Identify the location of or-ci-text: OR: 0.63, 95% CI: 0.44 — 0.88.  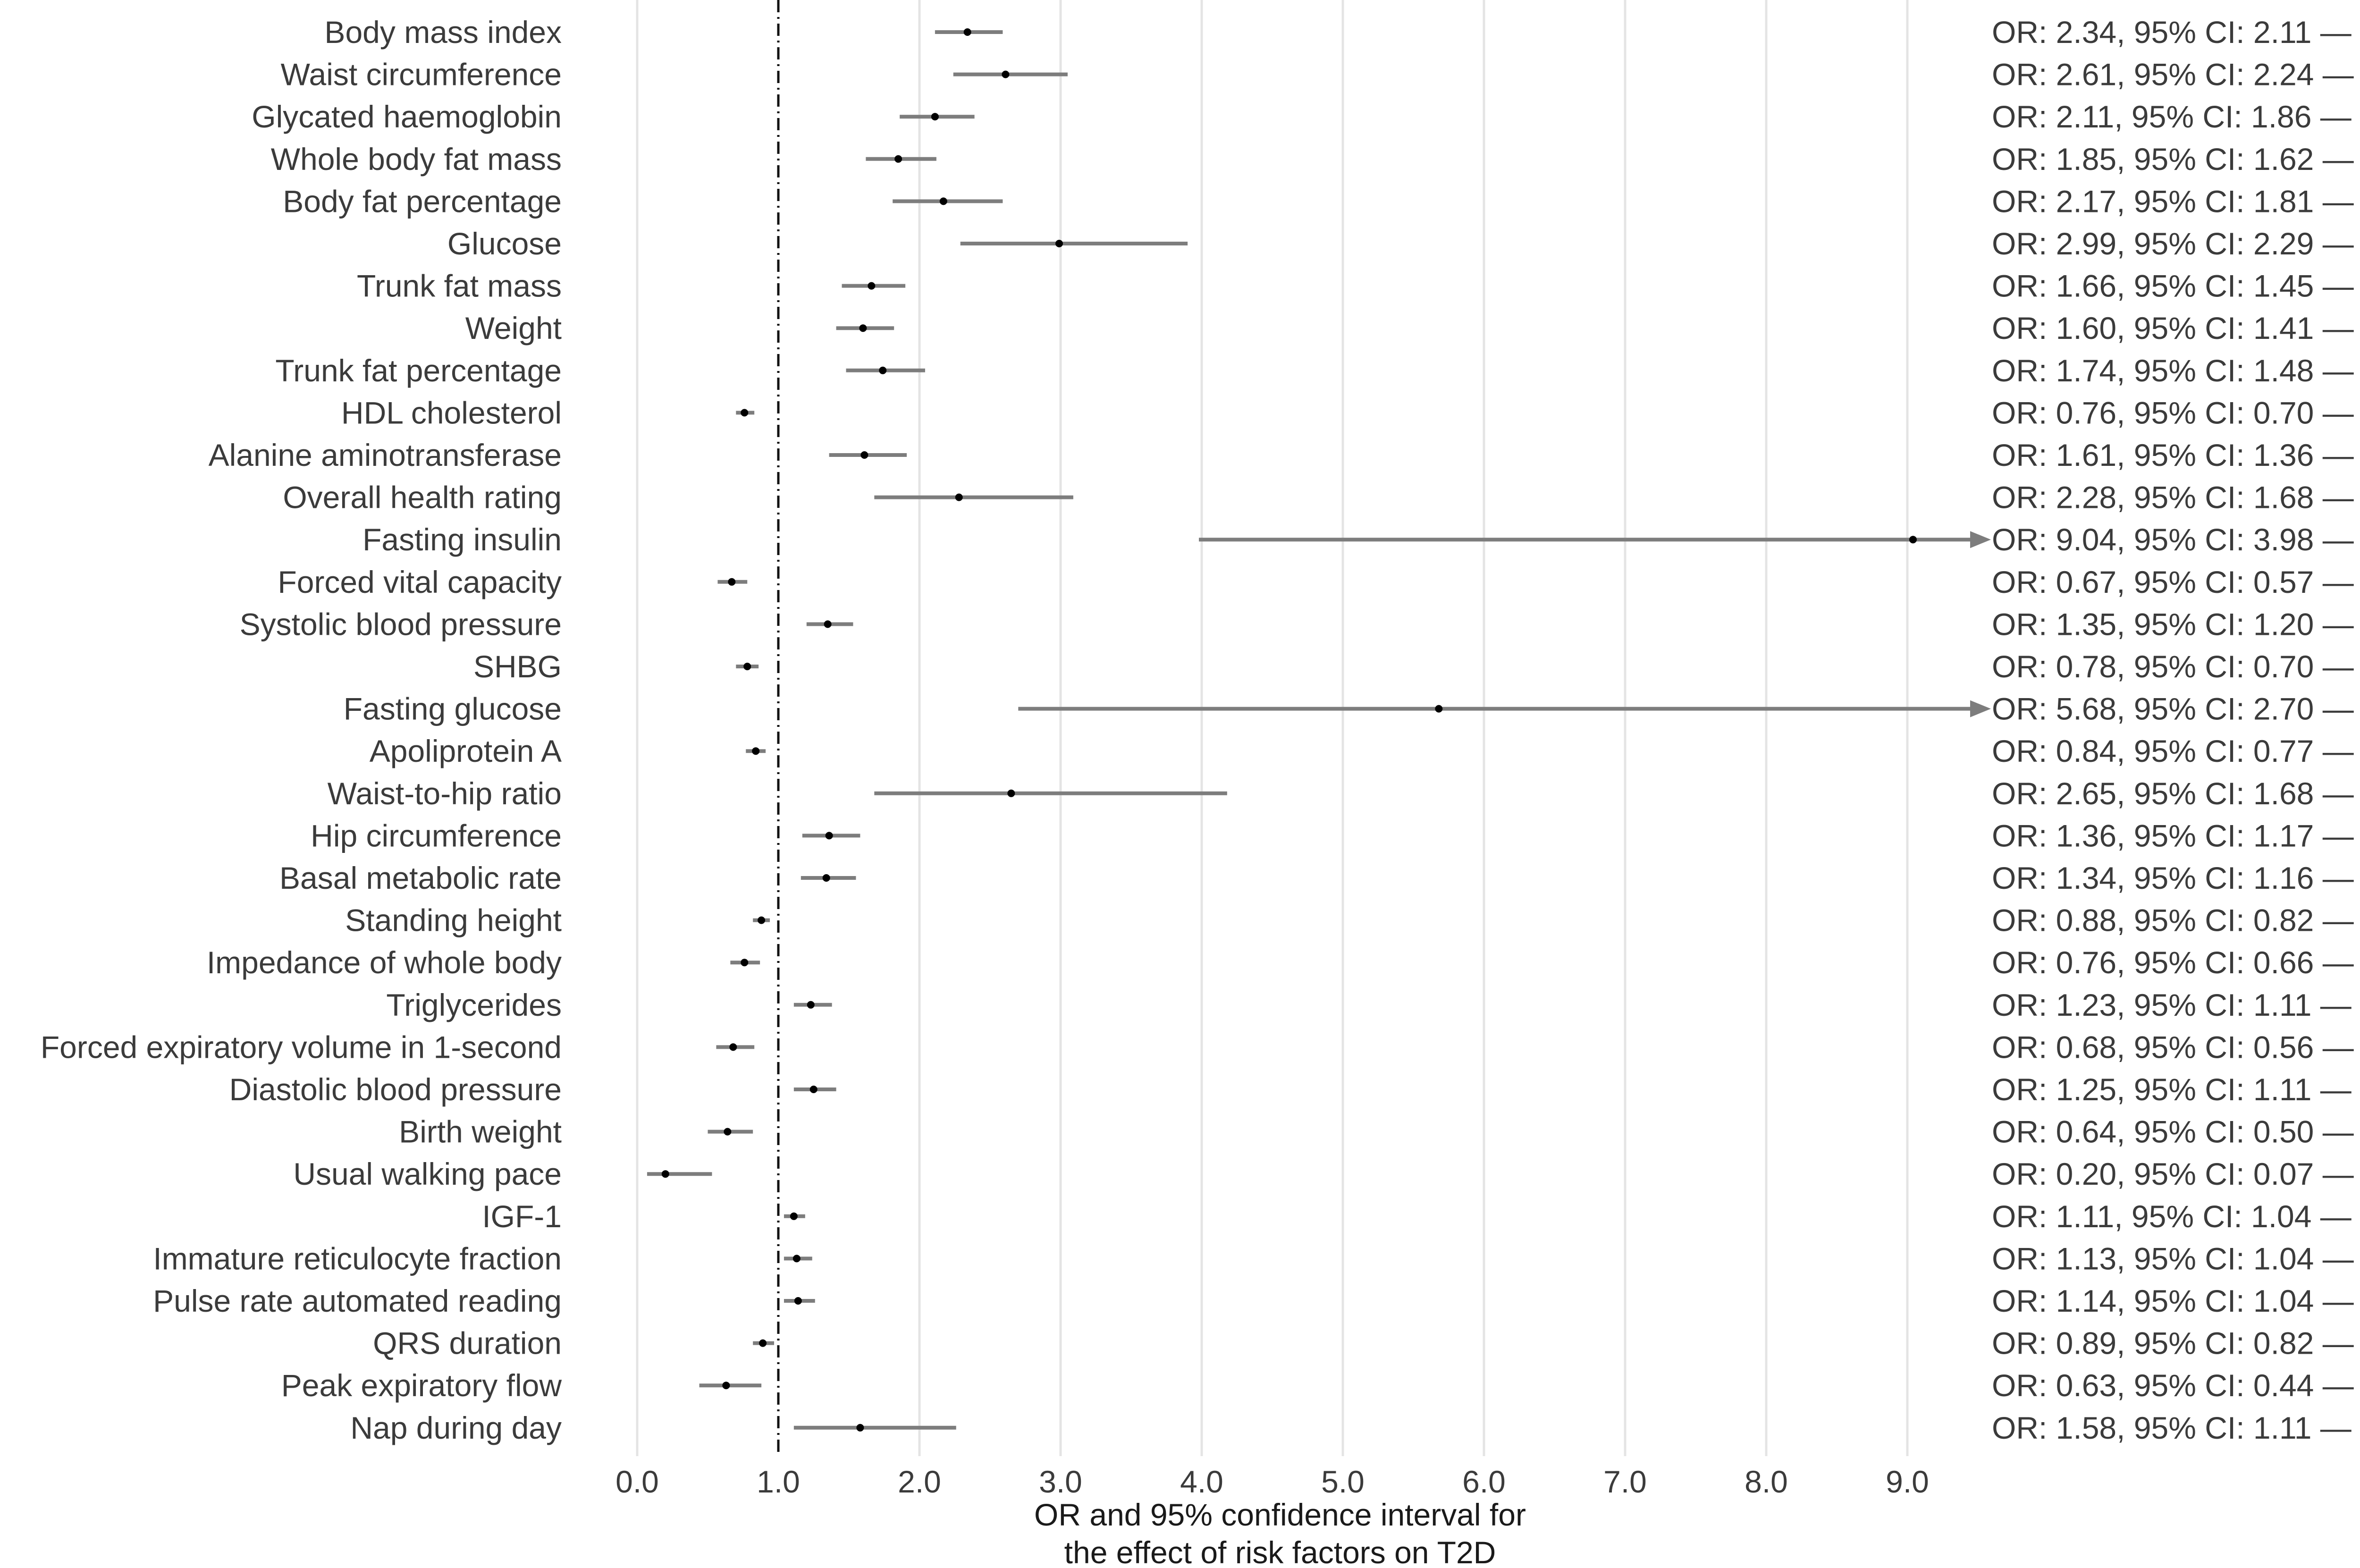
(2176, 1385).